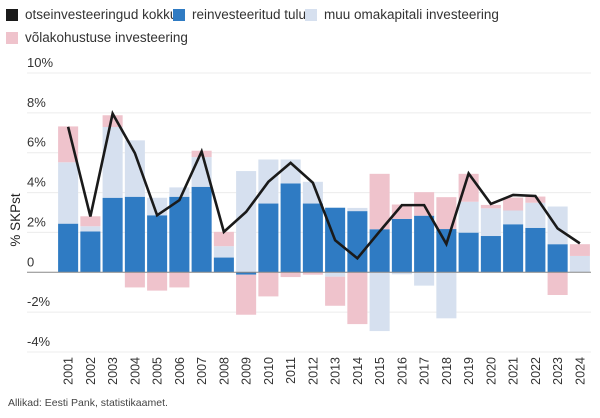 This screenshot has height=418, width=600. Describe the element at coordinates (224, 371) in the screenshot. I see `x-tick-label: 2008` at that location.